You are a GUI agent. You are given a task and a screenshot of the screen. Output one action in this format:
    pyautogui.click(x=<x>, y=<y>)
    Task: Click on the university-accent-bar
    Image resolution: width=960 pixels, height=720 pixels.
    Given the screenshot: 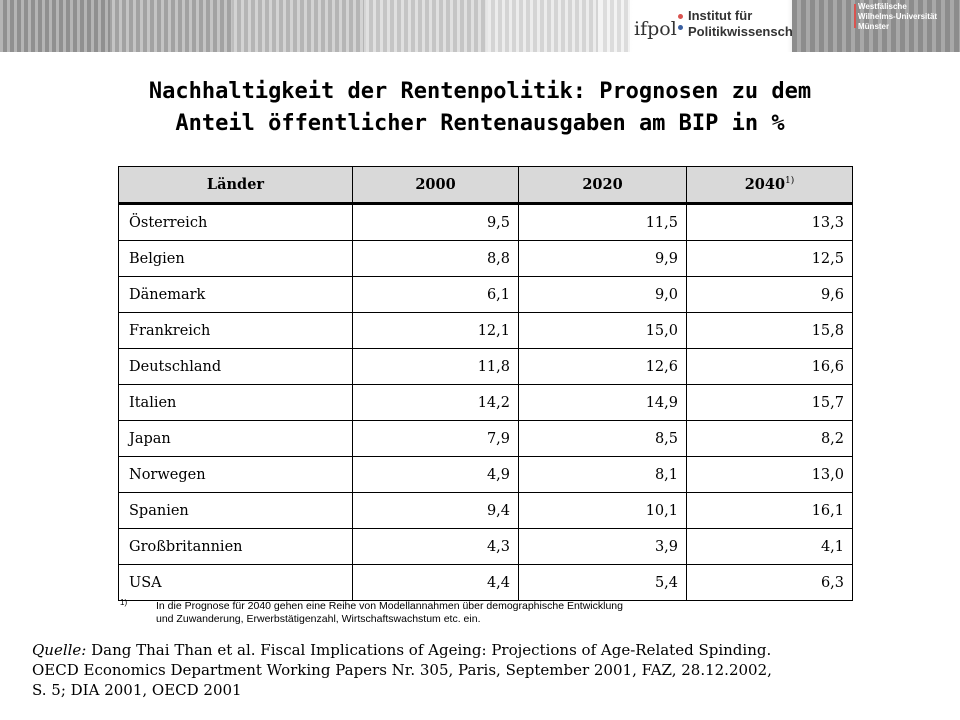 What is the action you would take?
    pyautogui.click(x=855, y=16)
    